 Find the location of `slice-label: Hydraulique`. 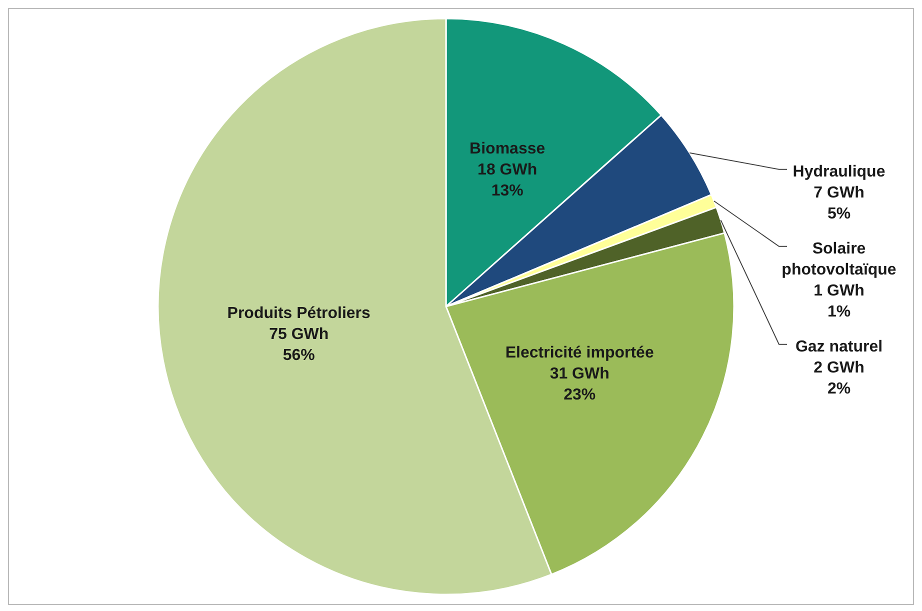

slice-label: Hydraulique is located at coordinates (839, 171).